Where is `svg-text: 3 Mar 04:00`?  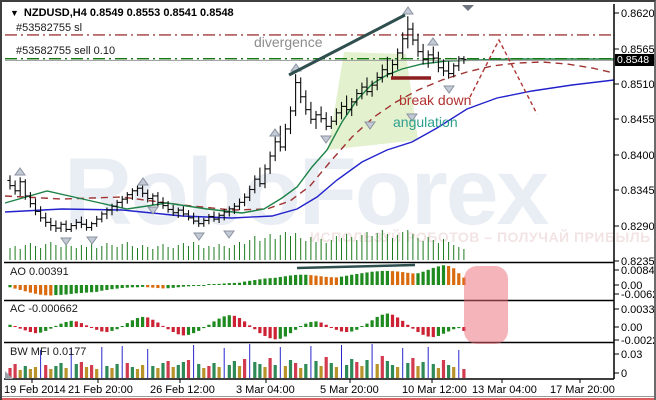 svg-text: 3 Mar 04:00 is located at coordinates (265, 390).